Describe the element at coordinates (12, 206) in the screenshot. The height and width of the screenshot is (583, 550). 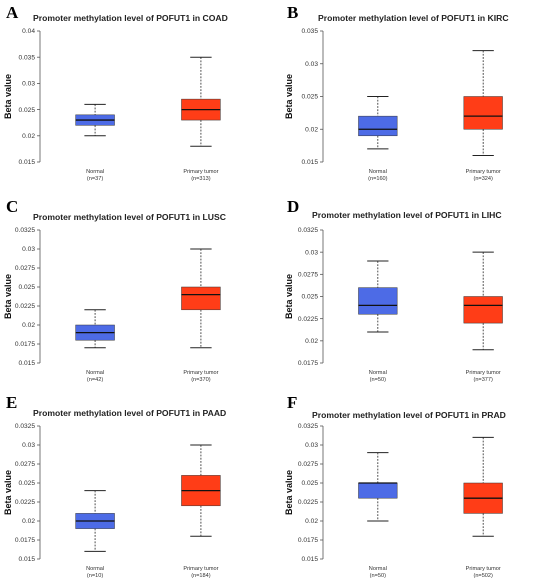
I see `panel-letter: C` at that location.